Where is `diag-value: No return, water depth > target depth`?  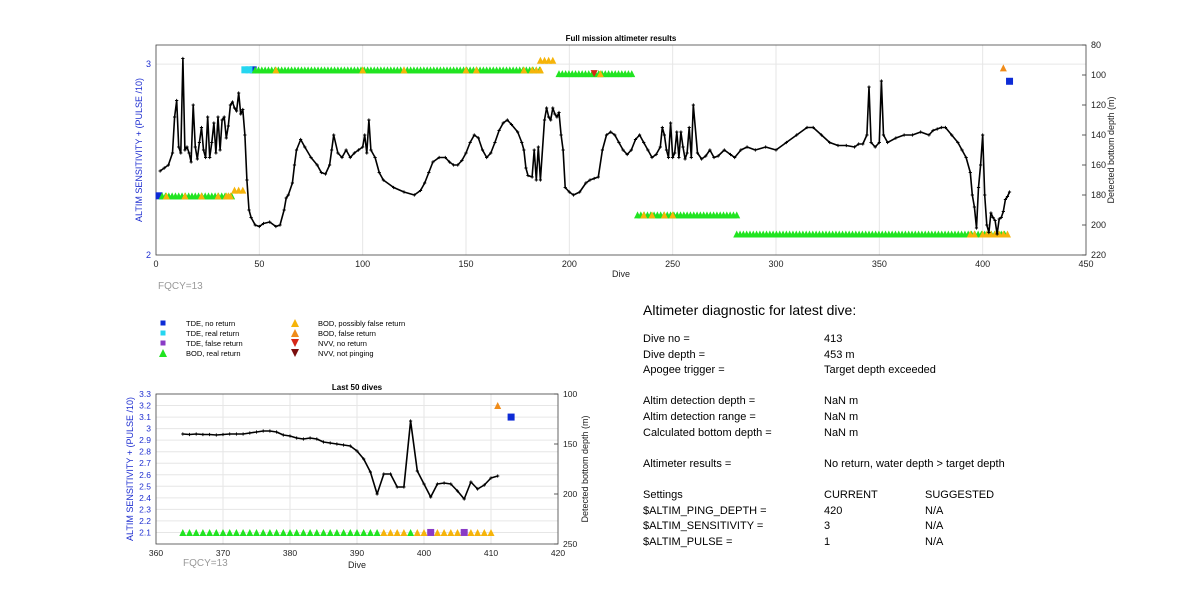 diag-value: No return, water depth > target depth is located at coordinates (914, 463).